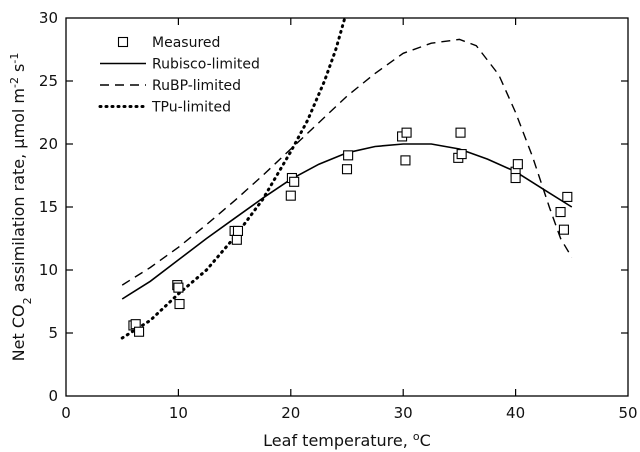 Image resolution: width=640 pixels, height=452 pixels. I want to click on y-tick-label: 15, so click(48, 207).